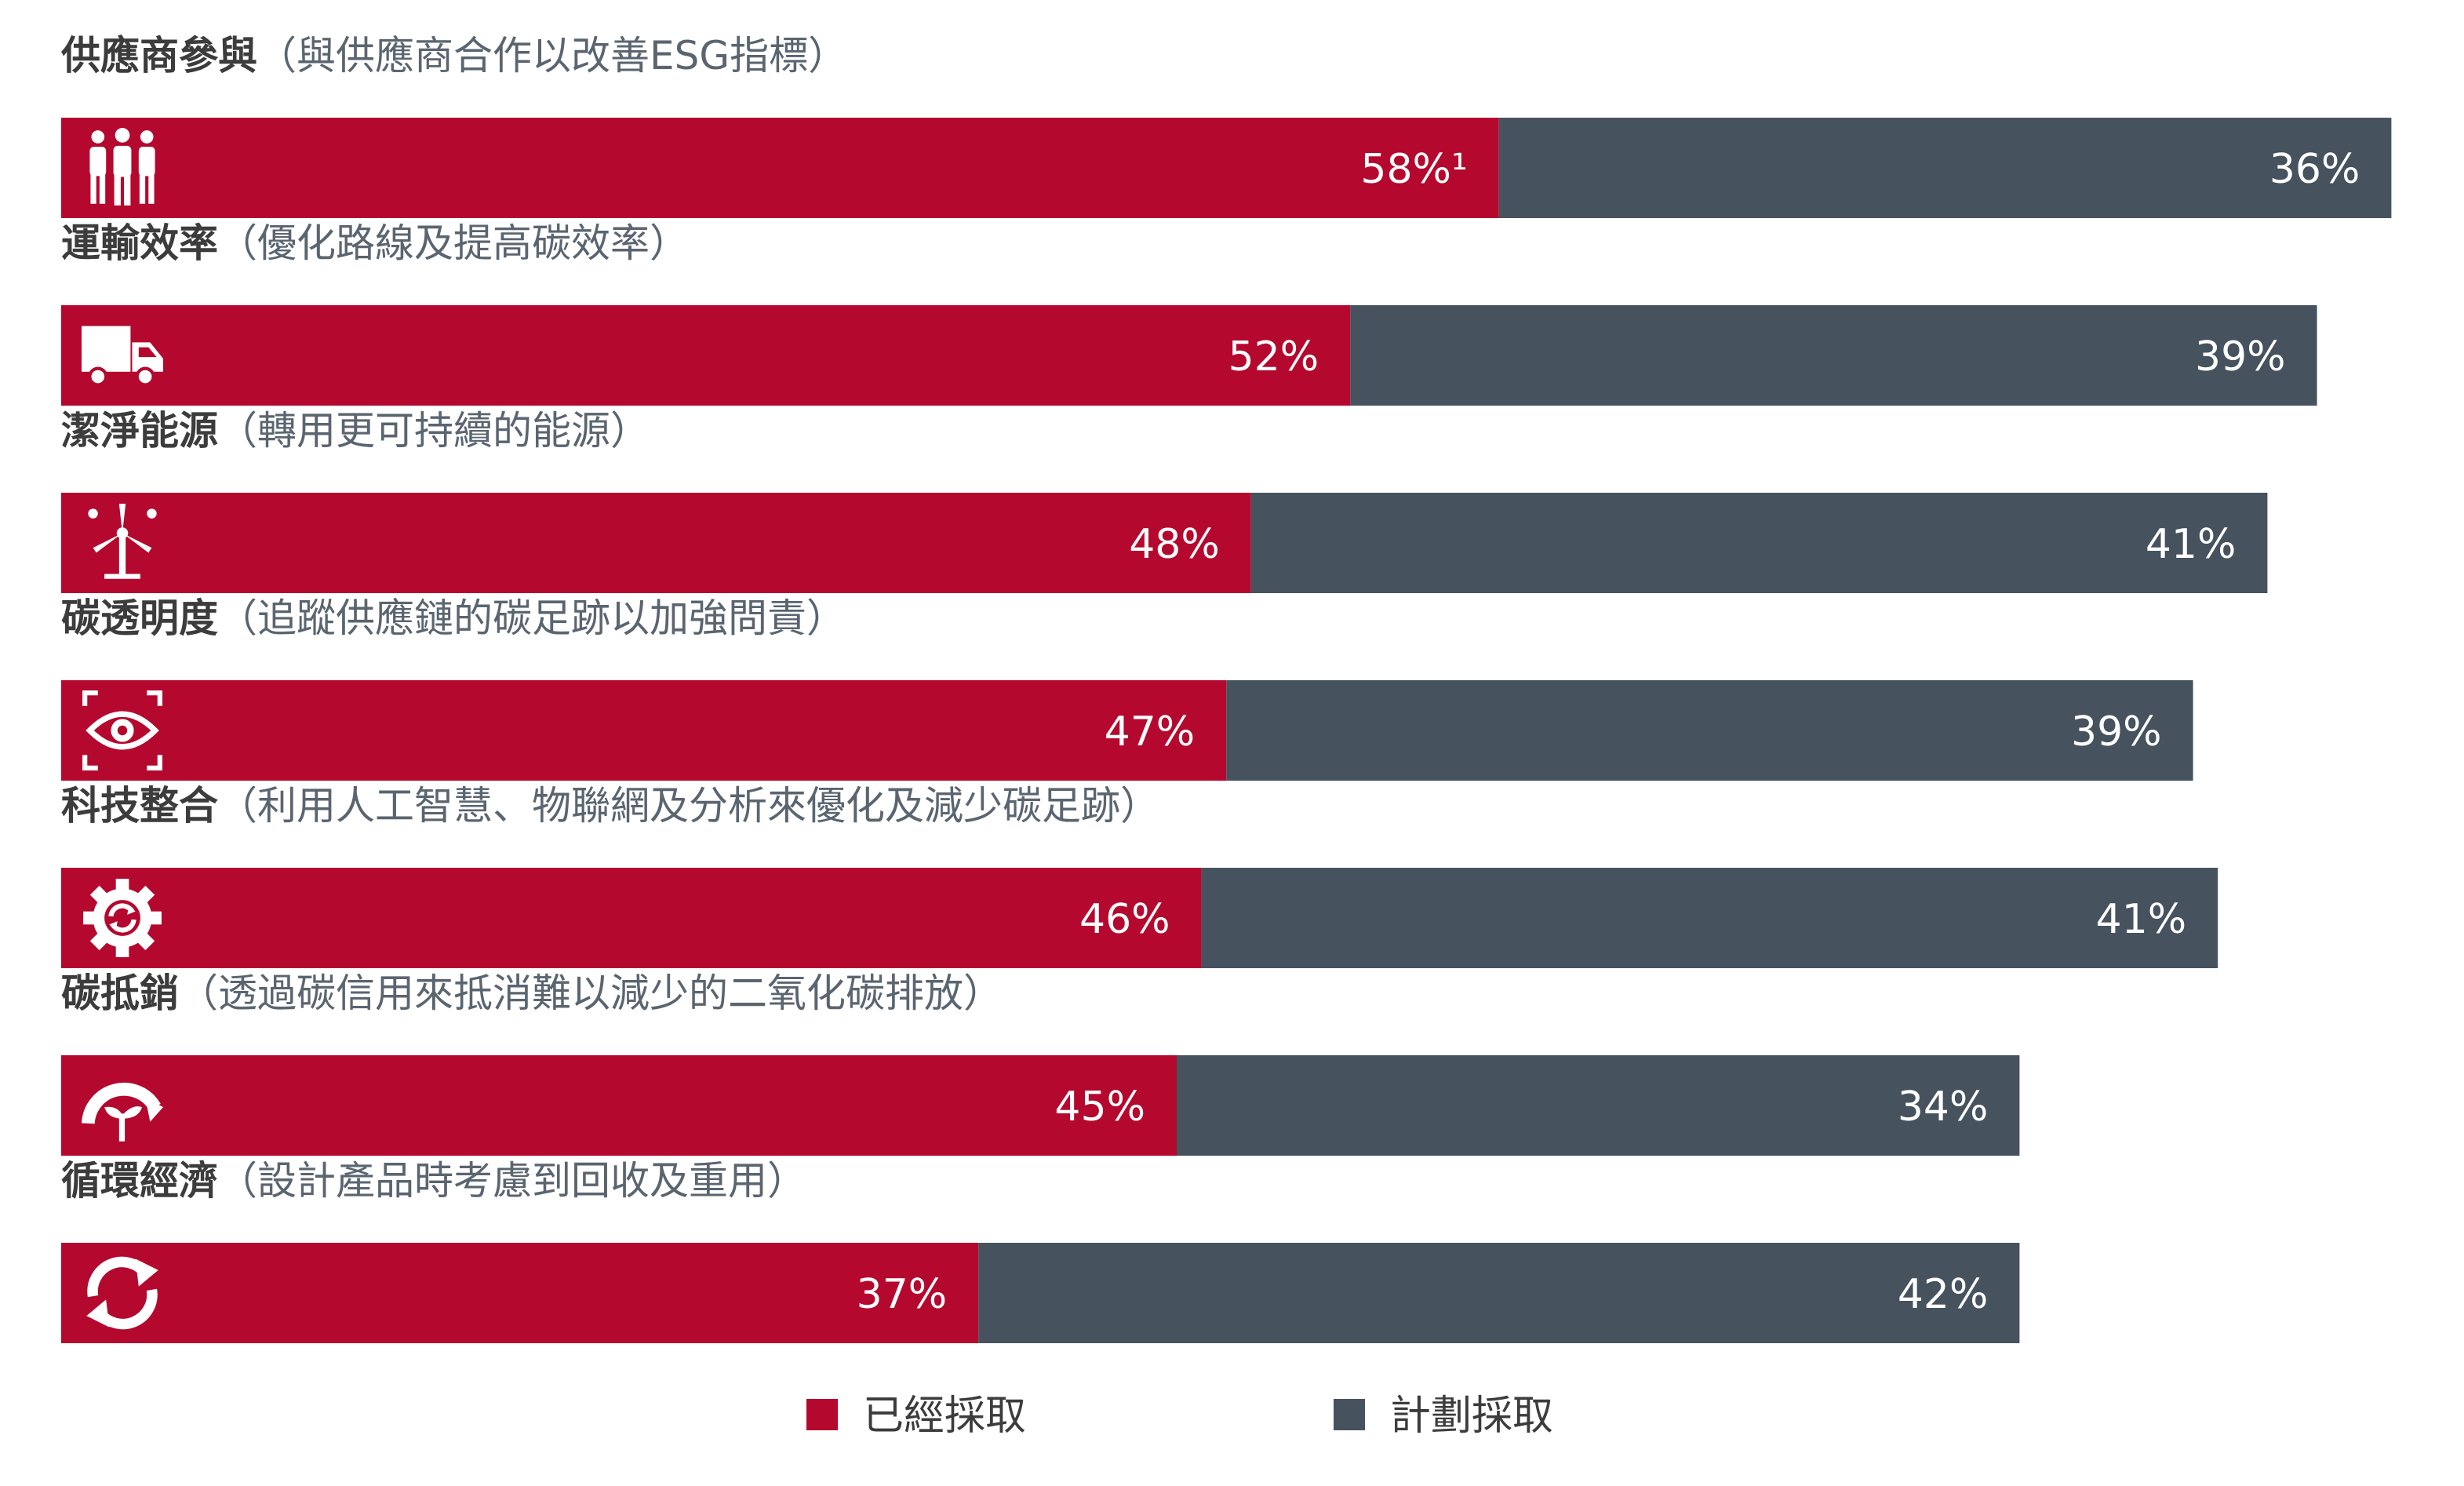  Describe the element at coordinates (1471, 1416) in the screenshot. I see `legend-label: 計劃採取` at that location.